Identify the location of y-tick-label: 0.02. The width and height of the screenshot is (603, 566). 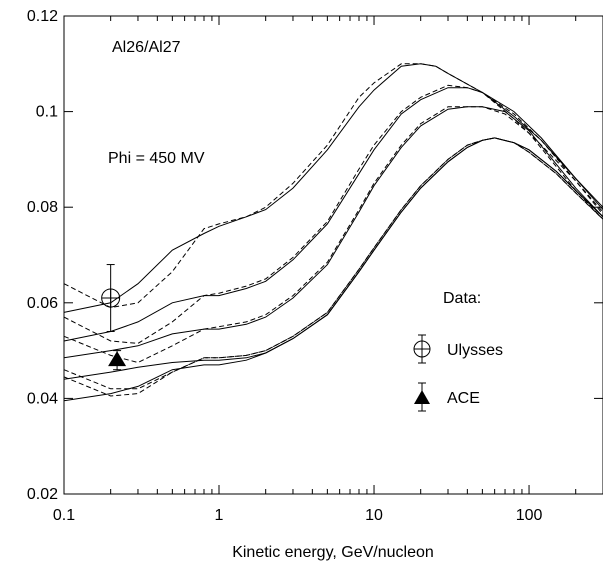
(42, 494).